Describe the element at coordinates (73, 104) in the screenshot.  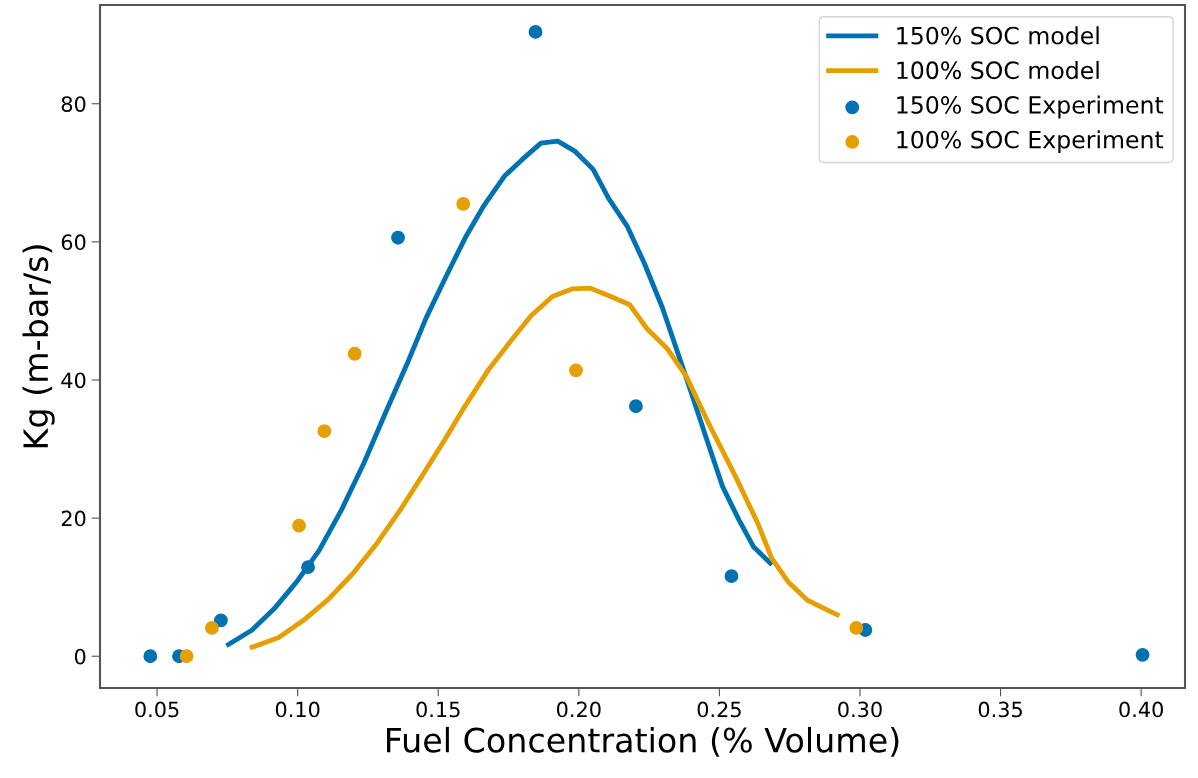
I see `y-tick-label: 80` at that location.